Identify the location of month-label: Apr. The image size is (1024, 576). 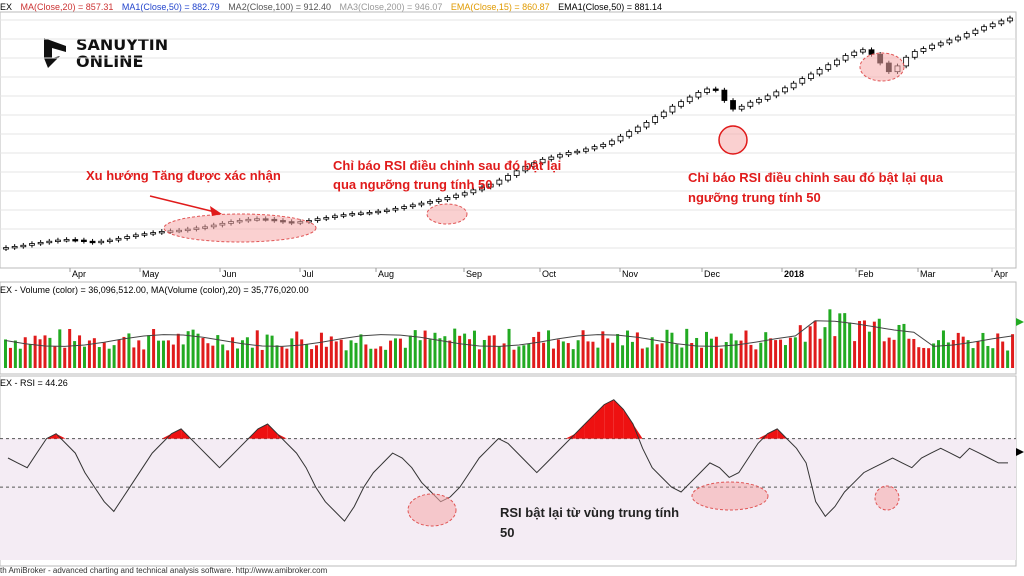
(79, 274).